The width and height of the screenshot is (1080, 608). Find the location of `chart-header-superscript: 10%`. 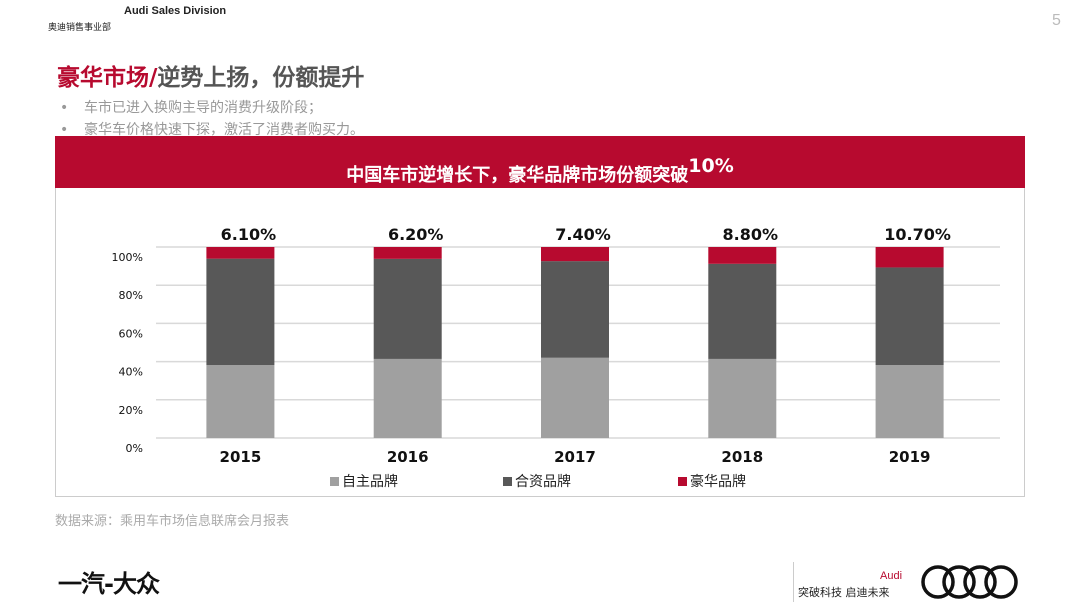

chart-header-superscript: 10% is located at coordinates (711, 166).